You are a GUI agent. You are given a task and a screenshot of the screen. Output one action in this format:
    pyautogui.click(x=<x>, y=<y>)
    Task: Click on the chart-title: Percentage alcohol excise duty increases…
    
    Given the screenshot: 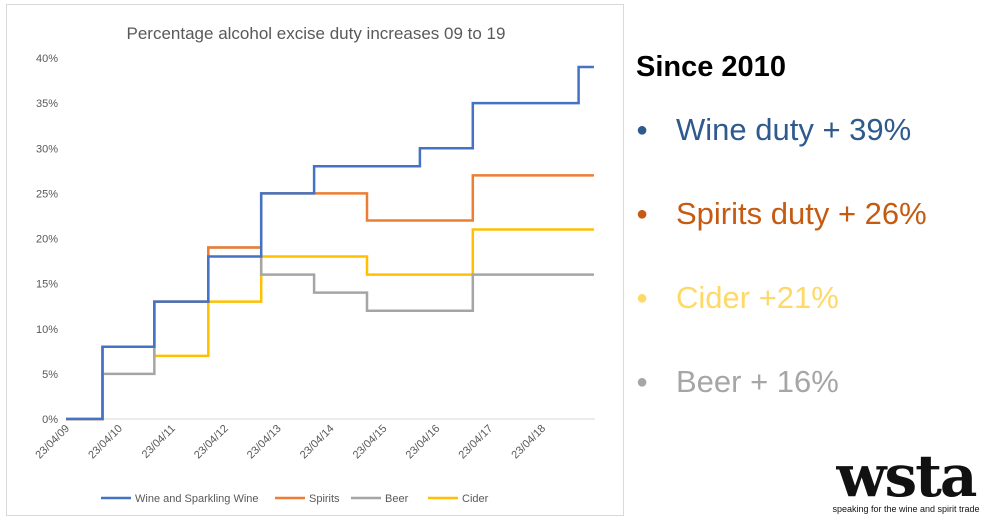 What is the action you would take?
    pyautogui.click(x=316, y=33)
    